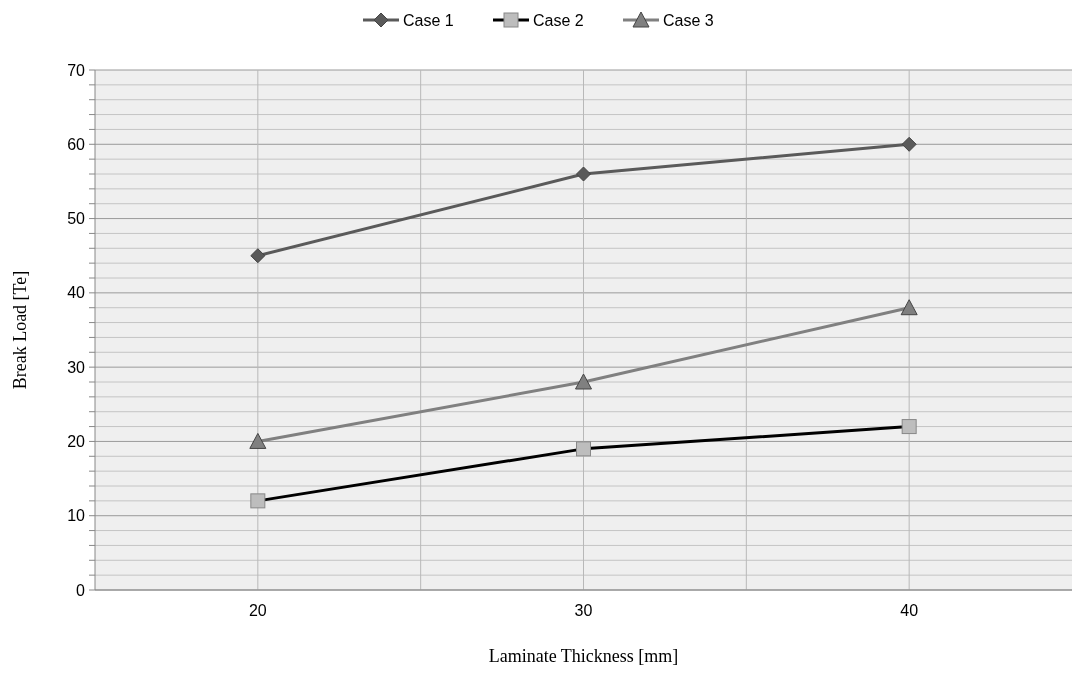 The width and height of the screenshot is (1076, 680). I want to click on legend-label: Case 2, so click(558, 20).